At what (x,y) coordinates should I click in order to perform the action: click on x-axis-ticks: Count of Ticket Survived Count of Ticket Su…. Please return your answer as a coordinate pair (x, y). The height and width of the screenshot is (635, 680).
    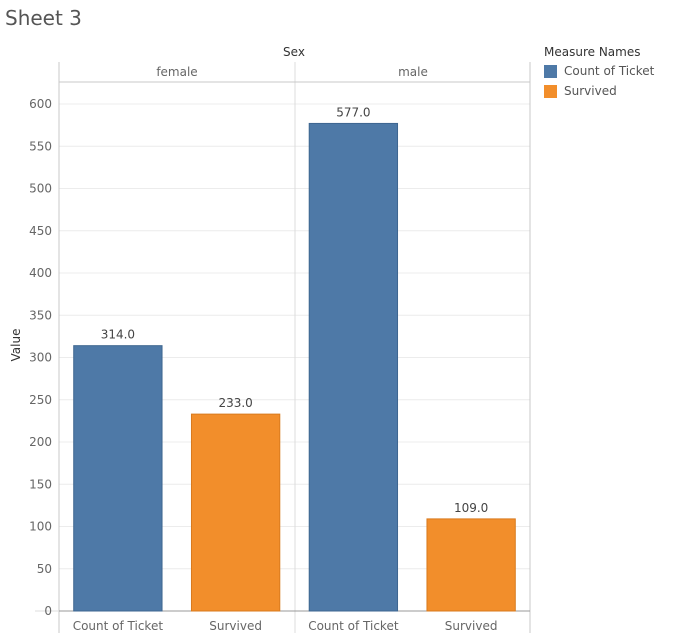
    Looking at the image, I should click on (285, 626).